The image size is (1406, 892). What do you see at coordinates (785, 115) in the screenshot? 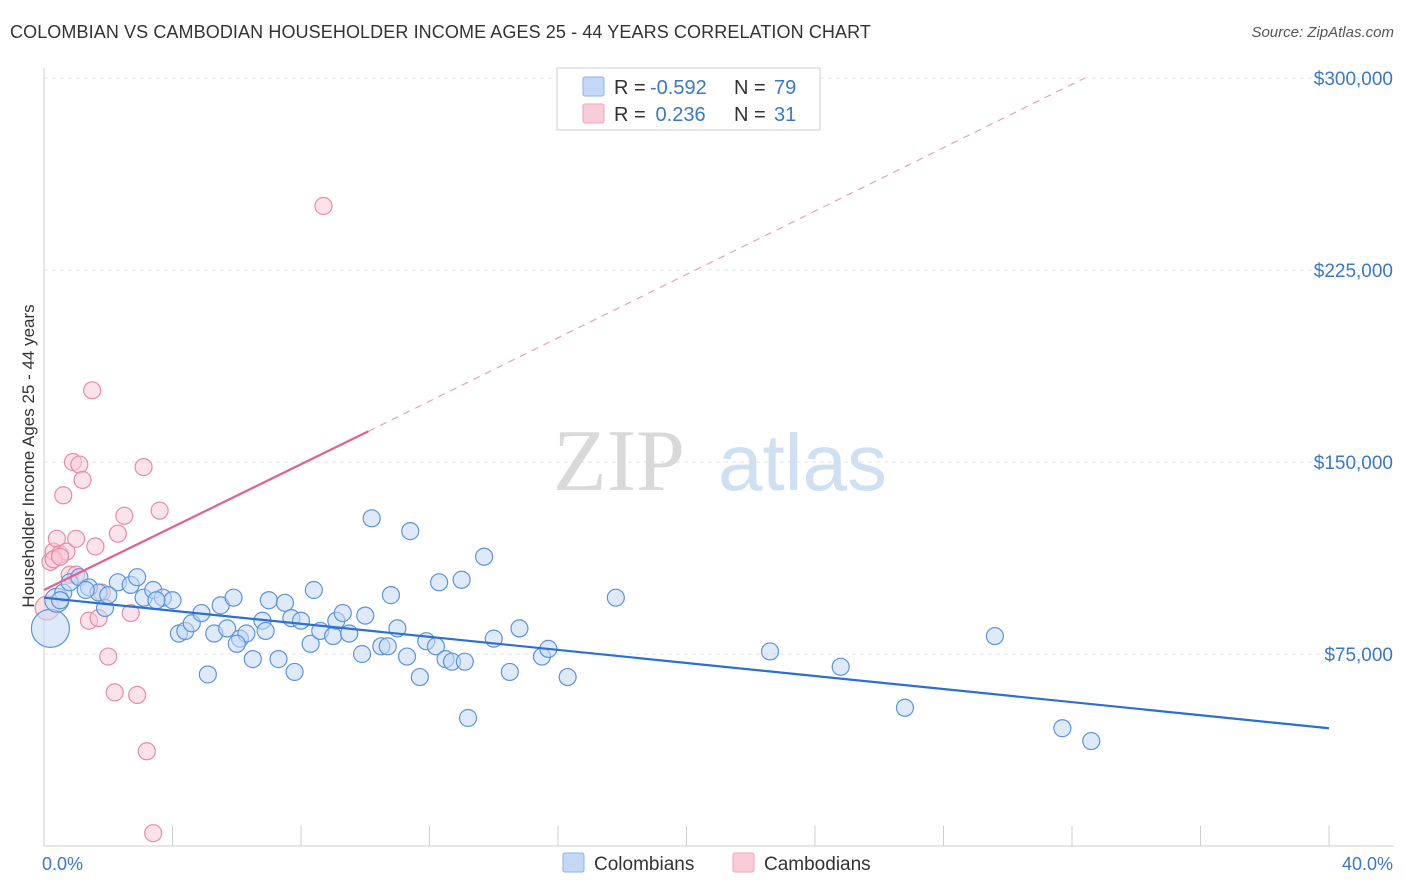
I see `legend-n-value-1: 31` at bounding box center [785, 115].